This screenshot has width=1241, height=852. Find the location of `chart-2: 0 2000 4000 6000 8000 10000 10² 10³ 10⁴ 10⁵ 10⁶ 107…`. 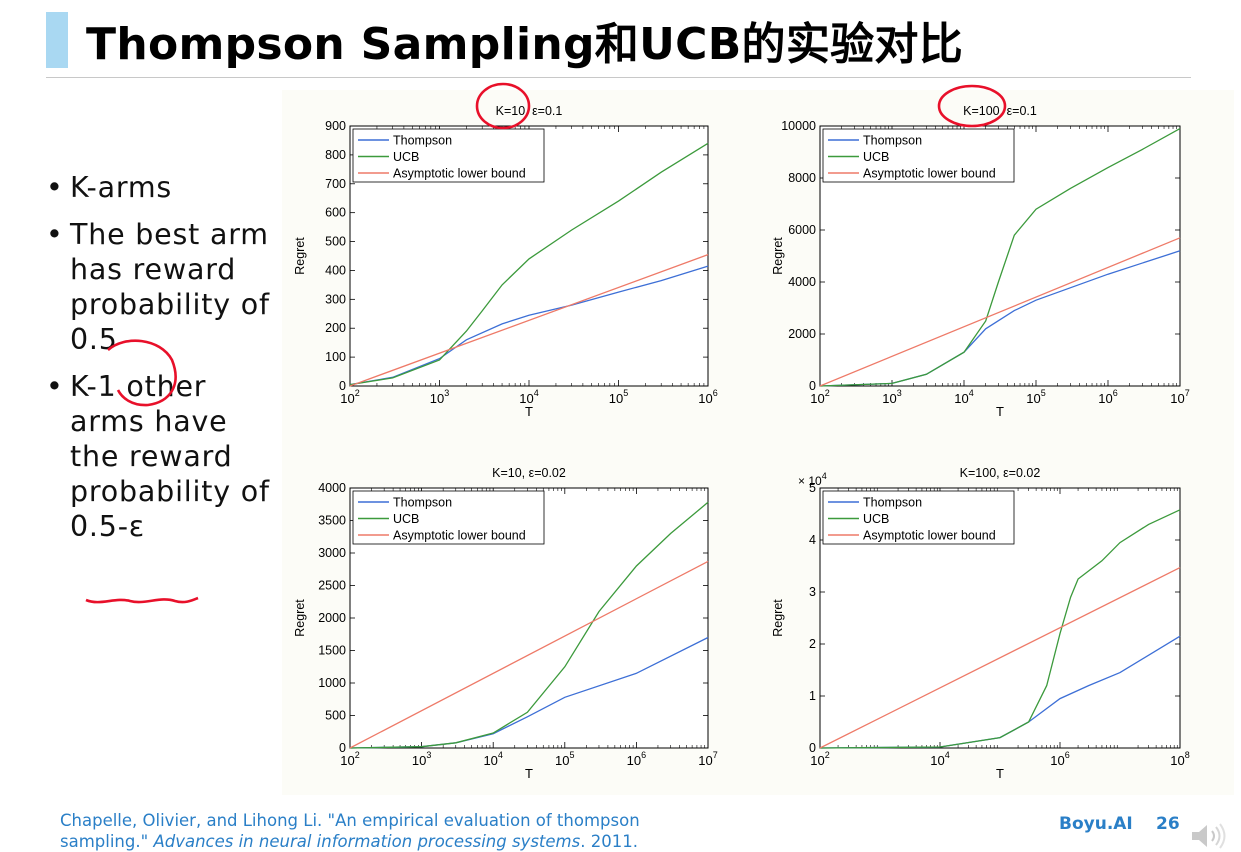

chart-2: 0 2000 4000 6000 8000 10000 10² 10³ 10⁴ 10⁵ 10⁶ 107… is located at coordinates (980, 261).